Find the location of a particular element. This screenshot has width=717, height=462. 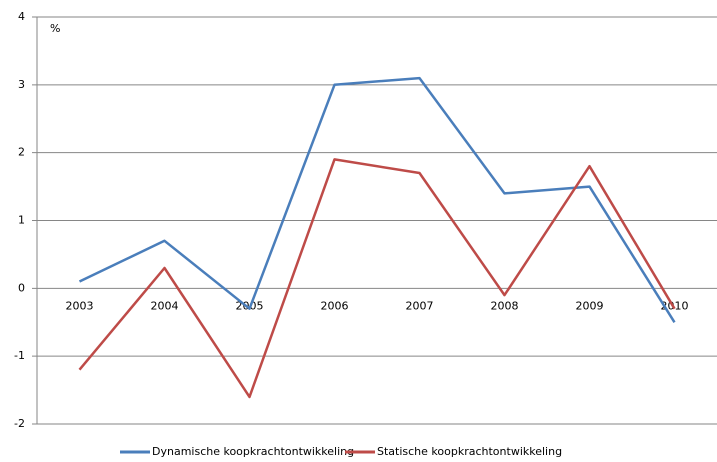

y-tick-label: 1 is located at coordinates (21, 220).